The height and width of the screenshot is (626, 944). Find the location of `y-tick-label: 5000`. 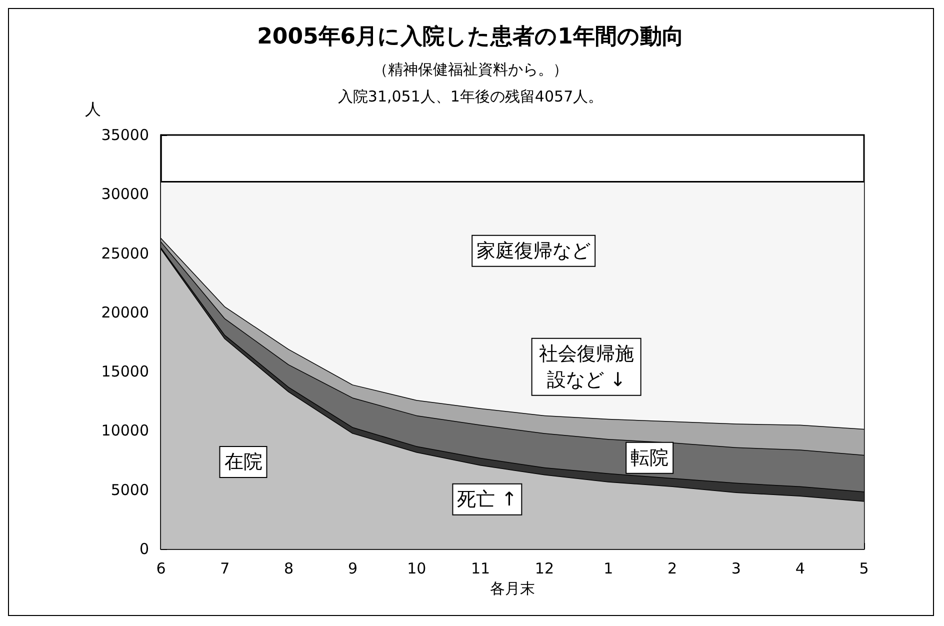

y-tick-label: 5000 is located at coordinates (129, 489).